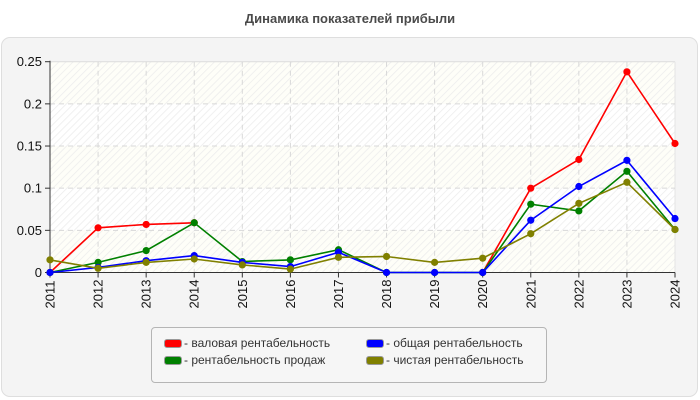  Describe the element at coordinates (146, 294) in the screenshot. I see `x-tick-label: 2013` at that location.